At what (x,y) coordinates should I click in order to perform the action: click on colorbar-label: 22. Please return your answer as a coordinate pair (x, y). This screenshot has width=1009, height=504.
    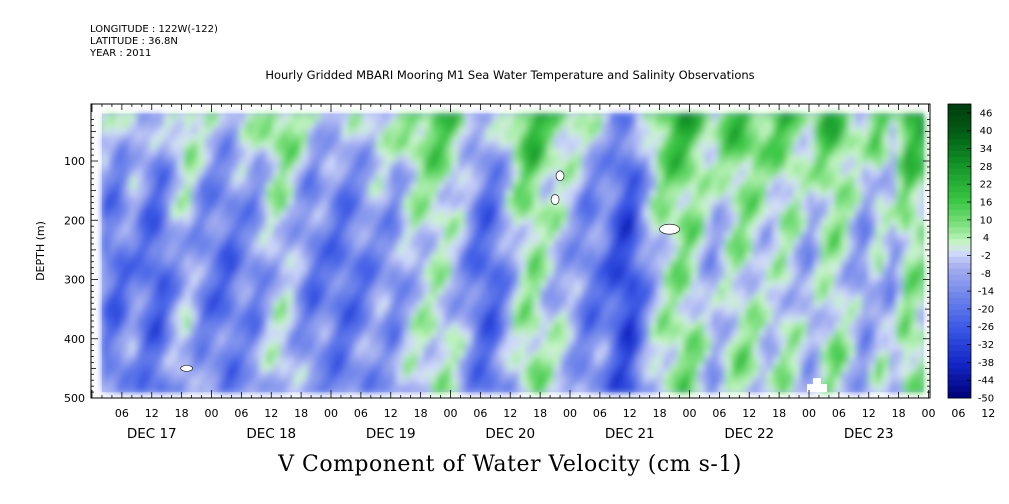
    Looking at the image, I should click on (986, 185).